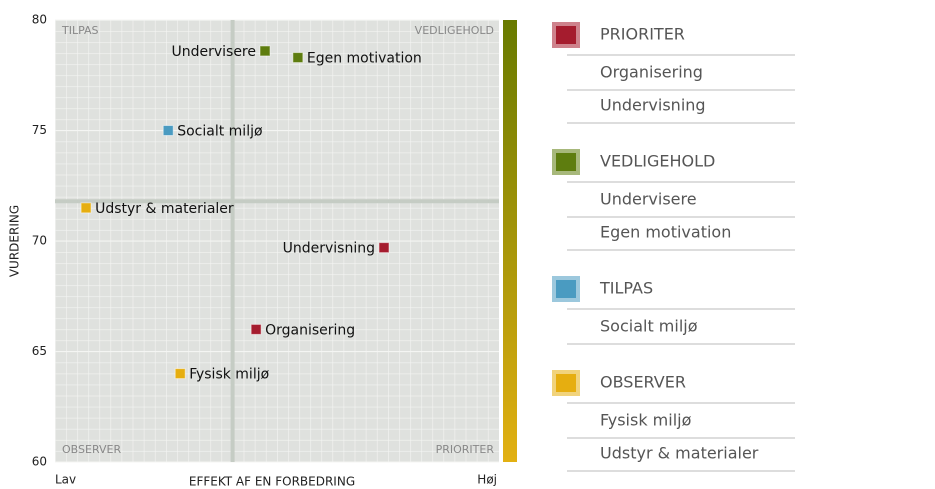  Describe the element at coordinates (220, 132) in the screenshot. I see `point-label: Socialt miljø` at that location.